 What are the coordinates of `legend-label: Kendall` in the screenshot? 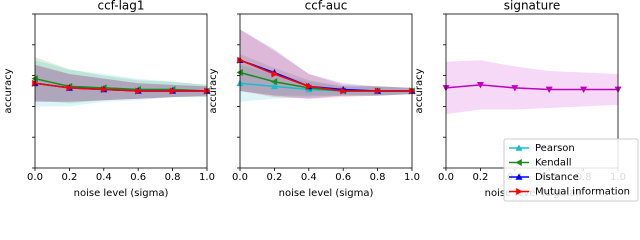 It's located at (553, 163).